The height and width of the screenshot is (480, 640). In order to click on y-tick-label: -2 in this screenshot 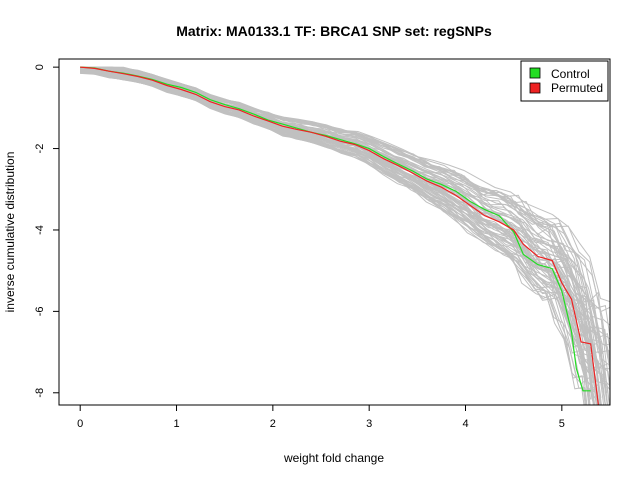, I will do `click(40, 149)`.